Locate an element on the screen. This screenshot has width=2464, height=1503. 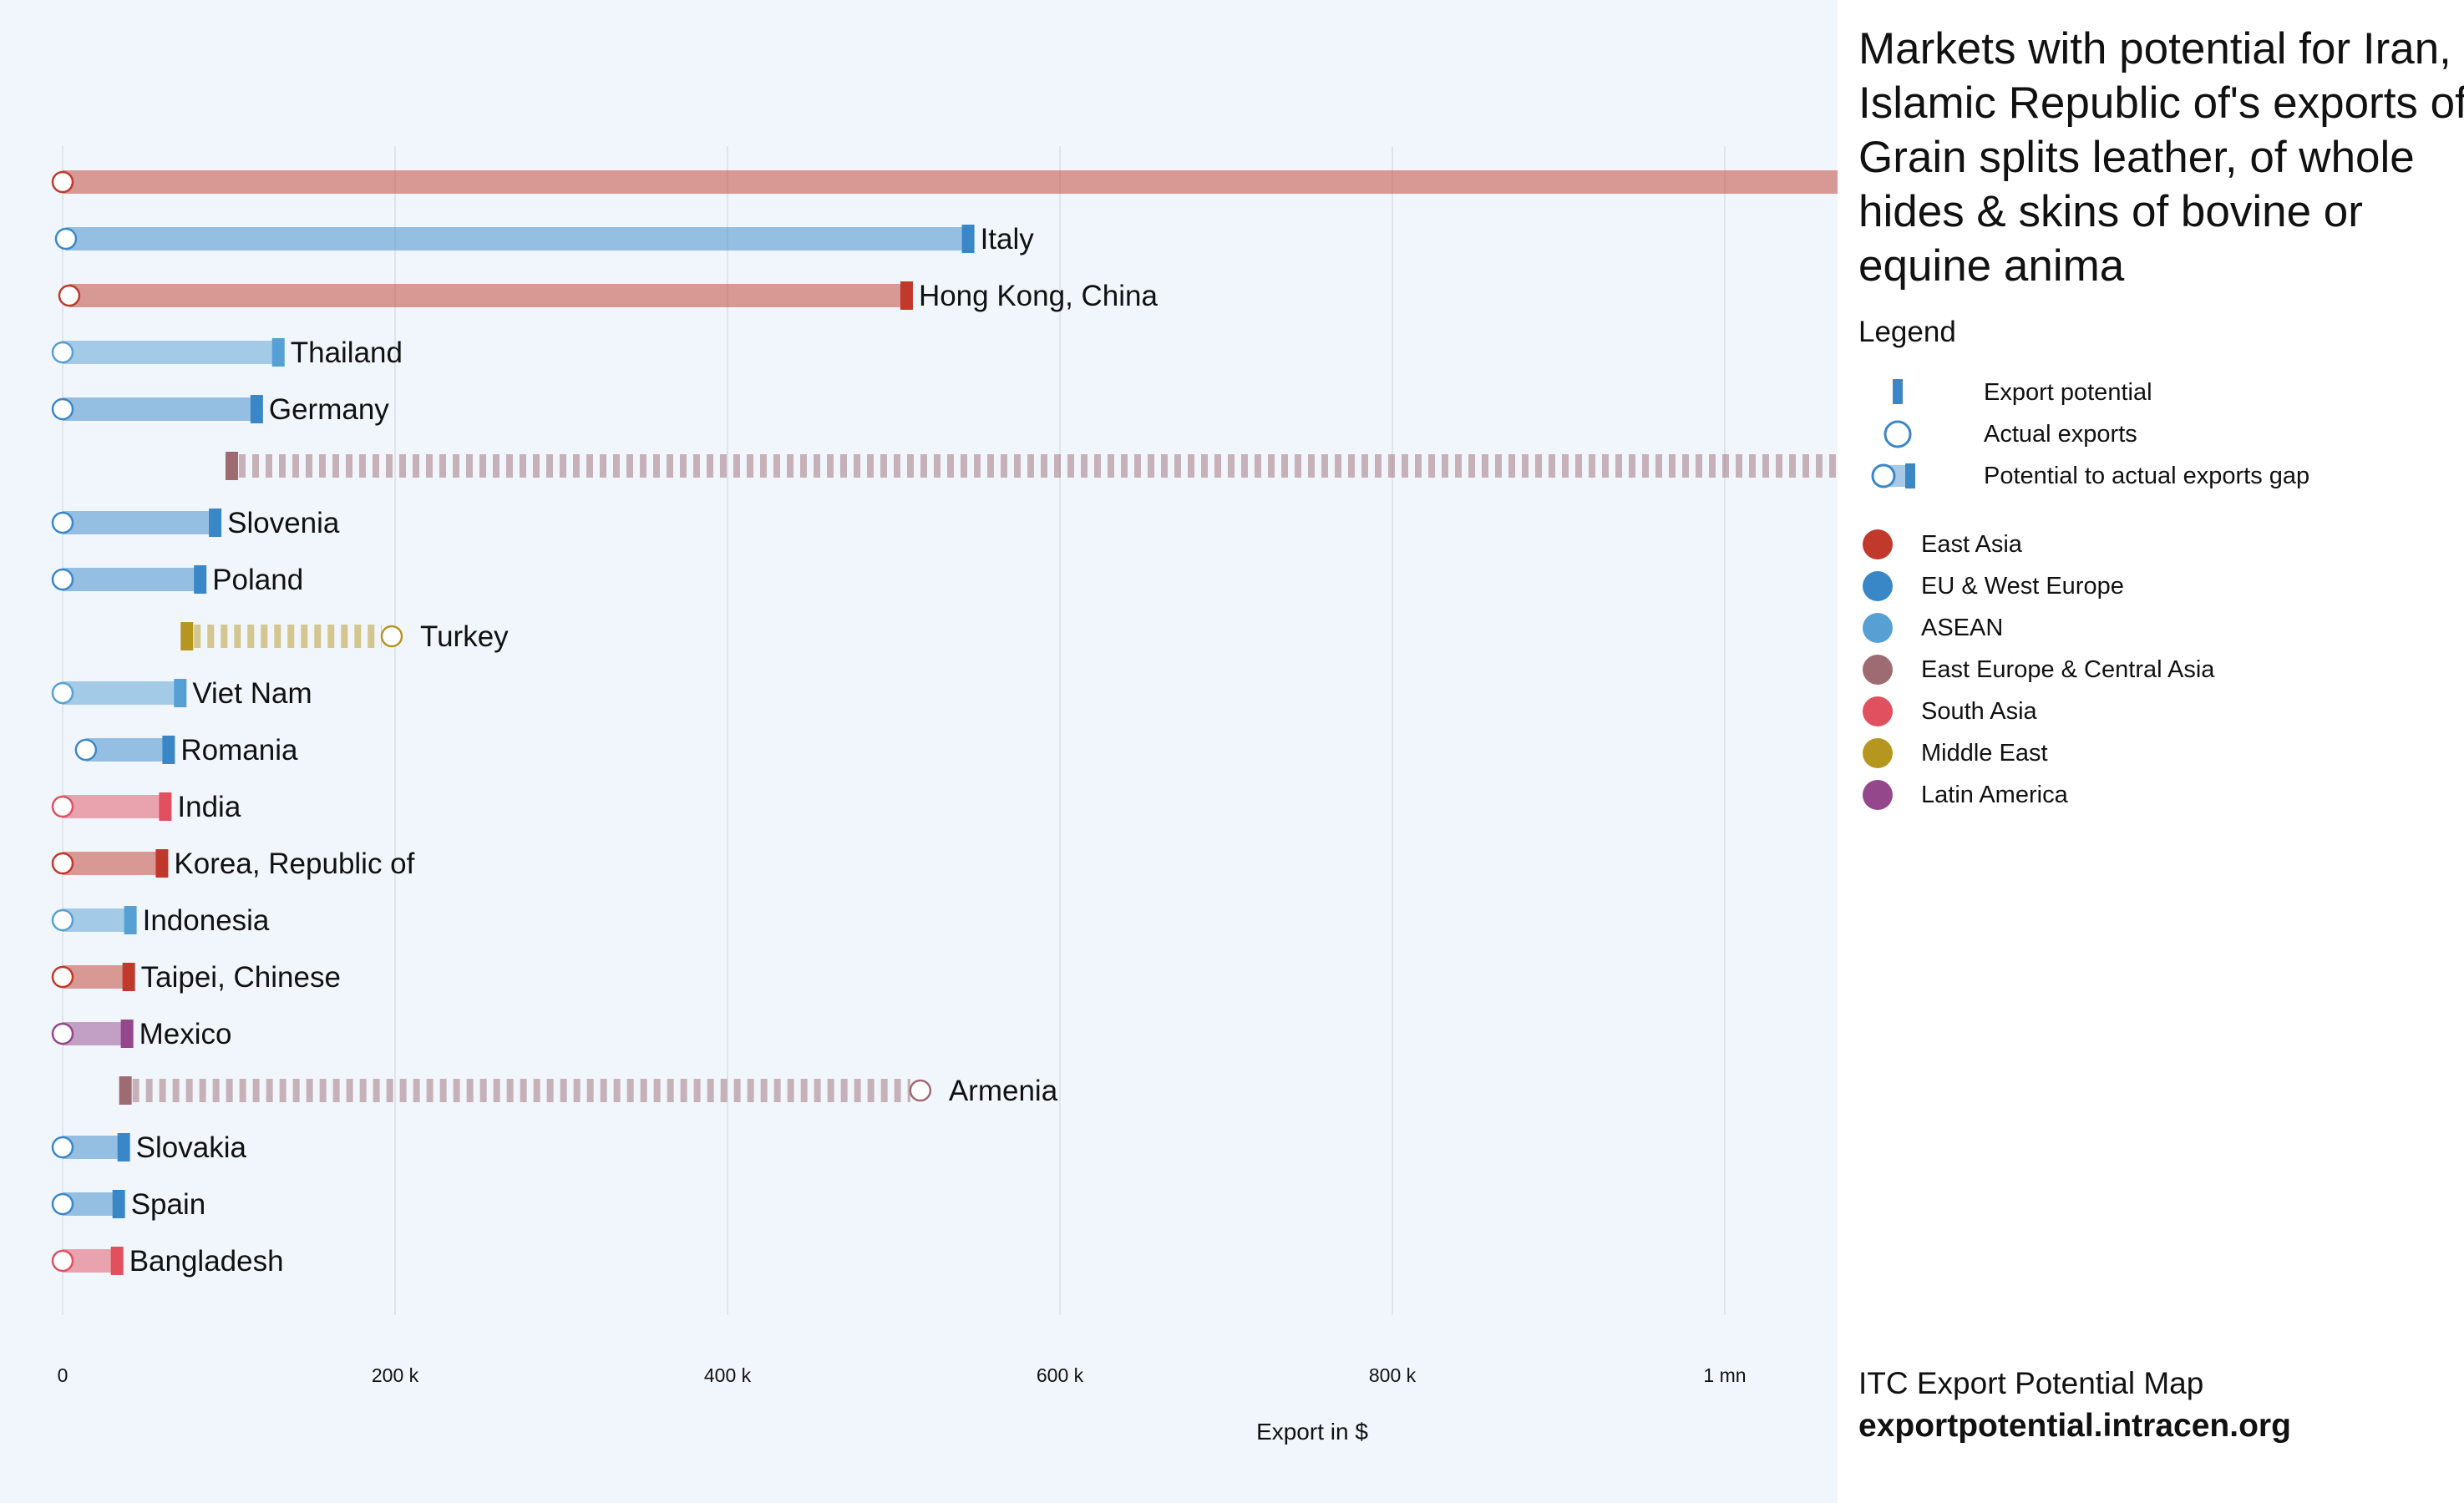
market-row: Slovakia is located at coordinates (149, 1147).